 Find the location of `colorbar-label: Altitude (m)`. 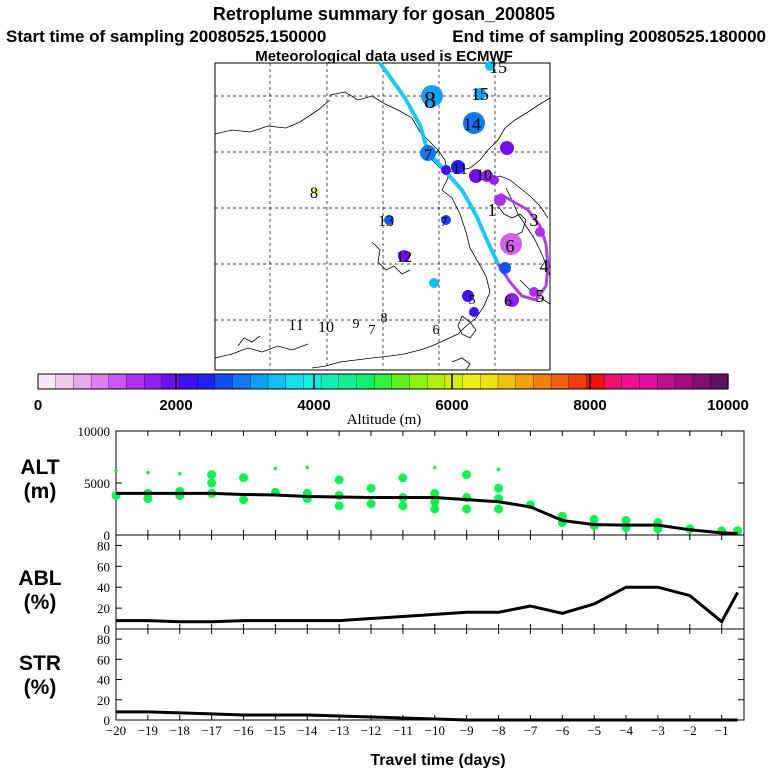

colorbar-label: Altitude (m) is located at coordinates (384, 420).